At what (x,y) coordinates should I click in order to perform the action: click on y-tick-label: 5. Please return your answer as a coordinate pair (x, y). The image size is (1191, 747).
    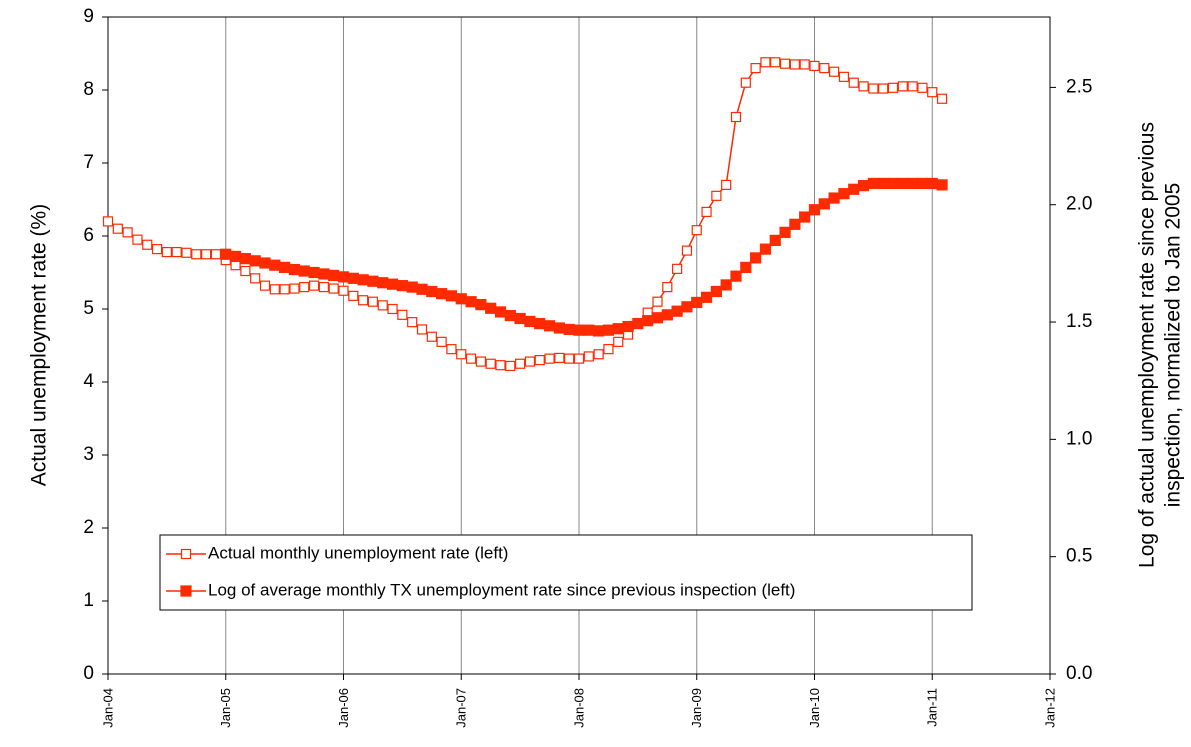
    Looking at the image, I should click on (88, 308).